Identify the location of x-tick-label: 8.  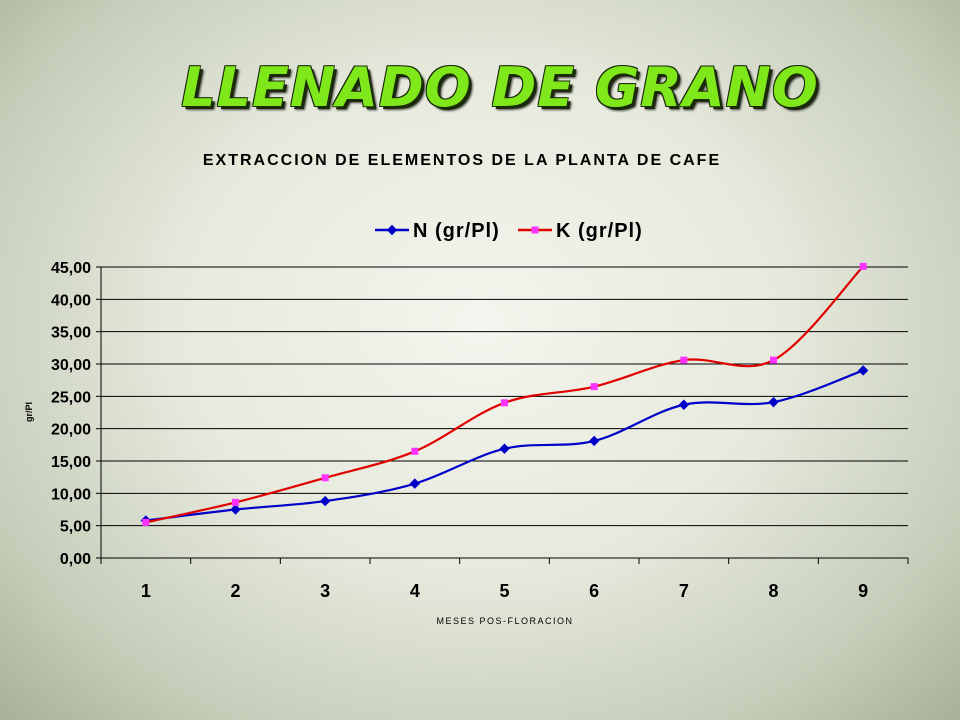
(773, 591).